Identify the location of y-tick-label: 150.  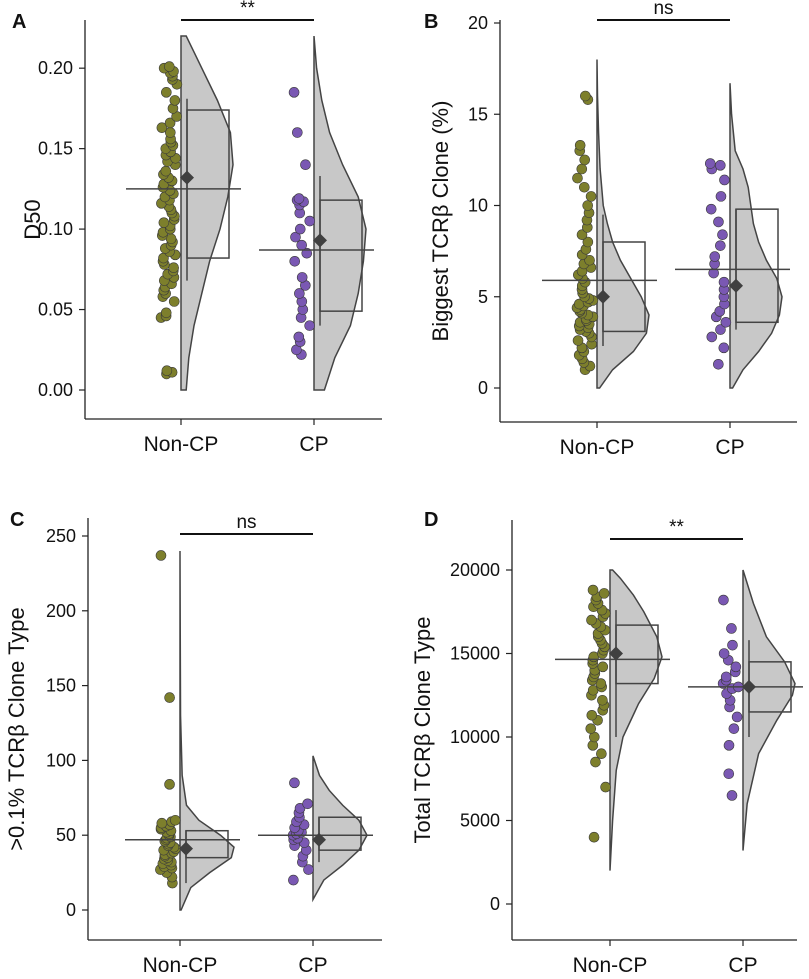
(61, 686).